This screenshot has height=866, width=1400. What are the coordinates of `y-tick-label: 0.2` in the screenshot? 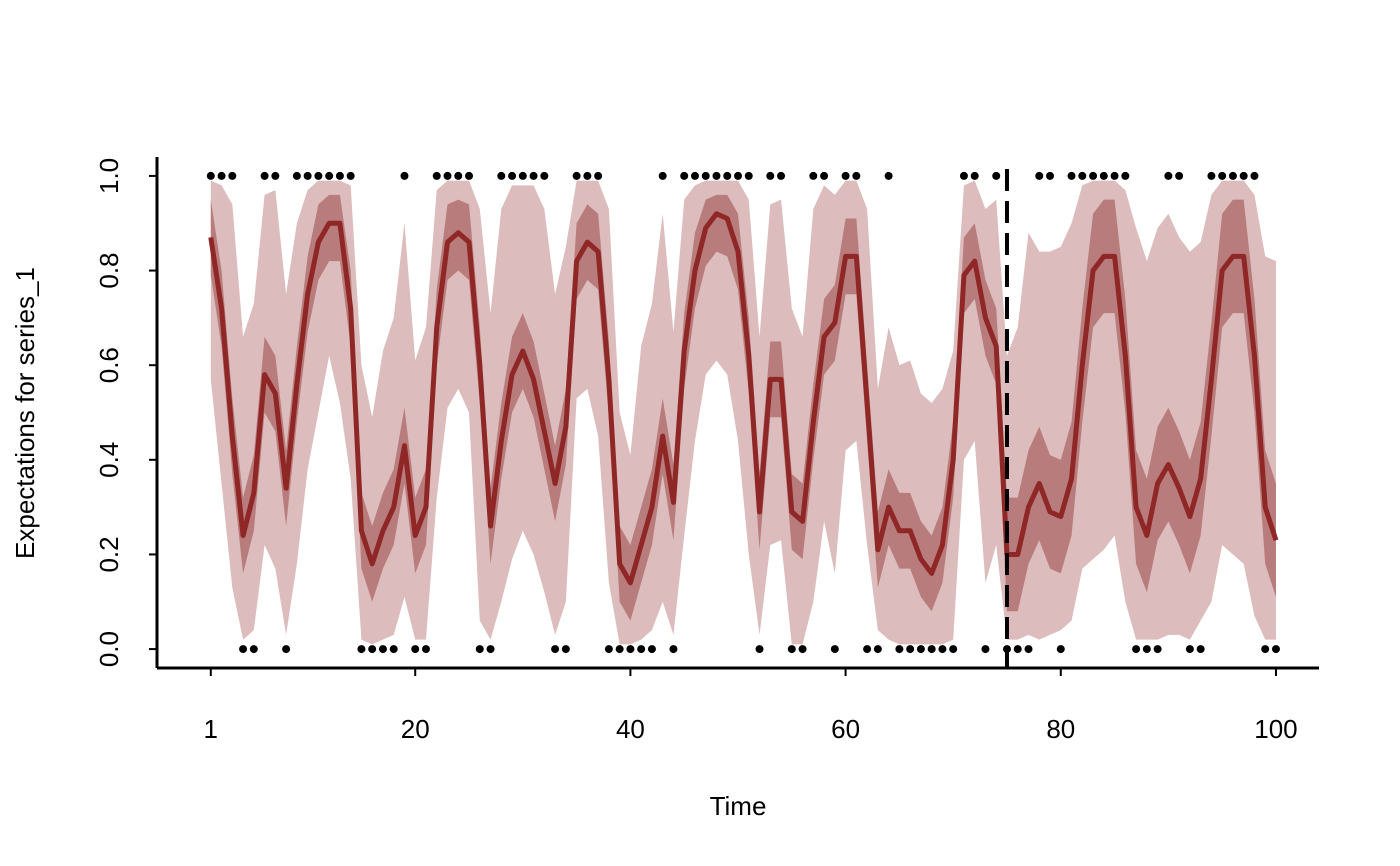 It's located at (109, 554).